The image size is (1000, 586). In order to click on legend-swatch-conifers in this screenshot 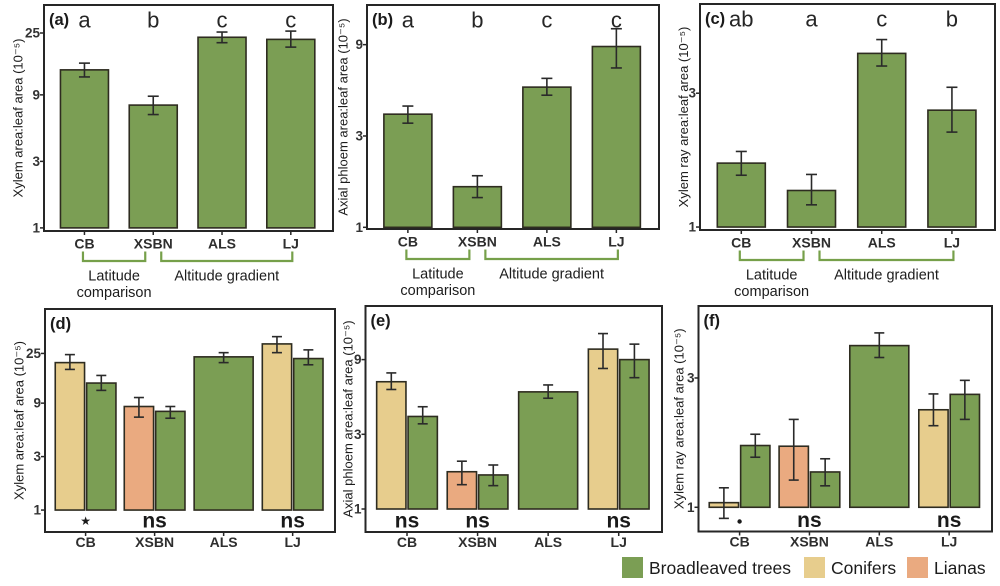, I will do `click(814, 567)`.